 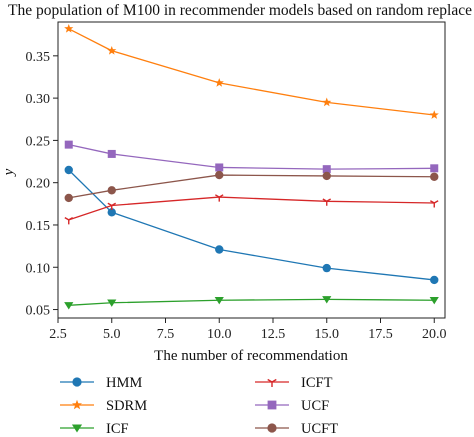 I want to click on y-axis-label: y, so click(x=9, y=172).